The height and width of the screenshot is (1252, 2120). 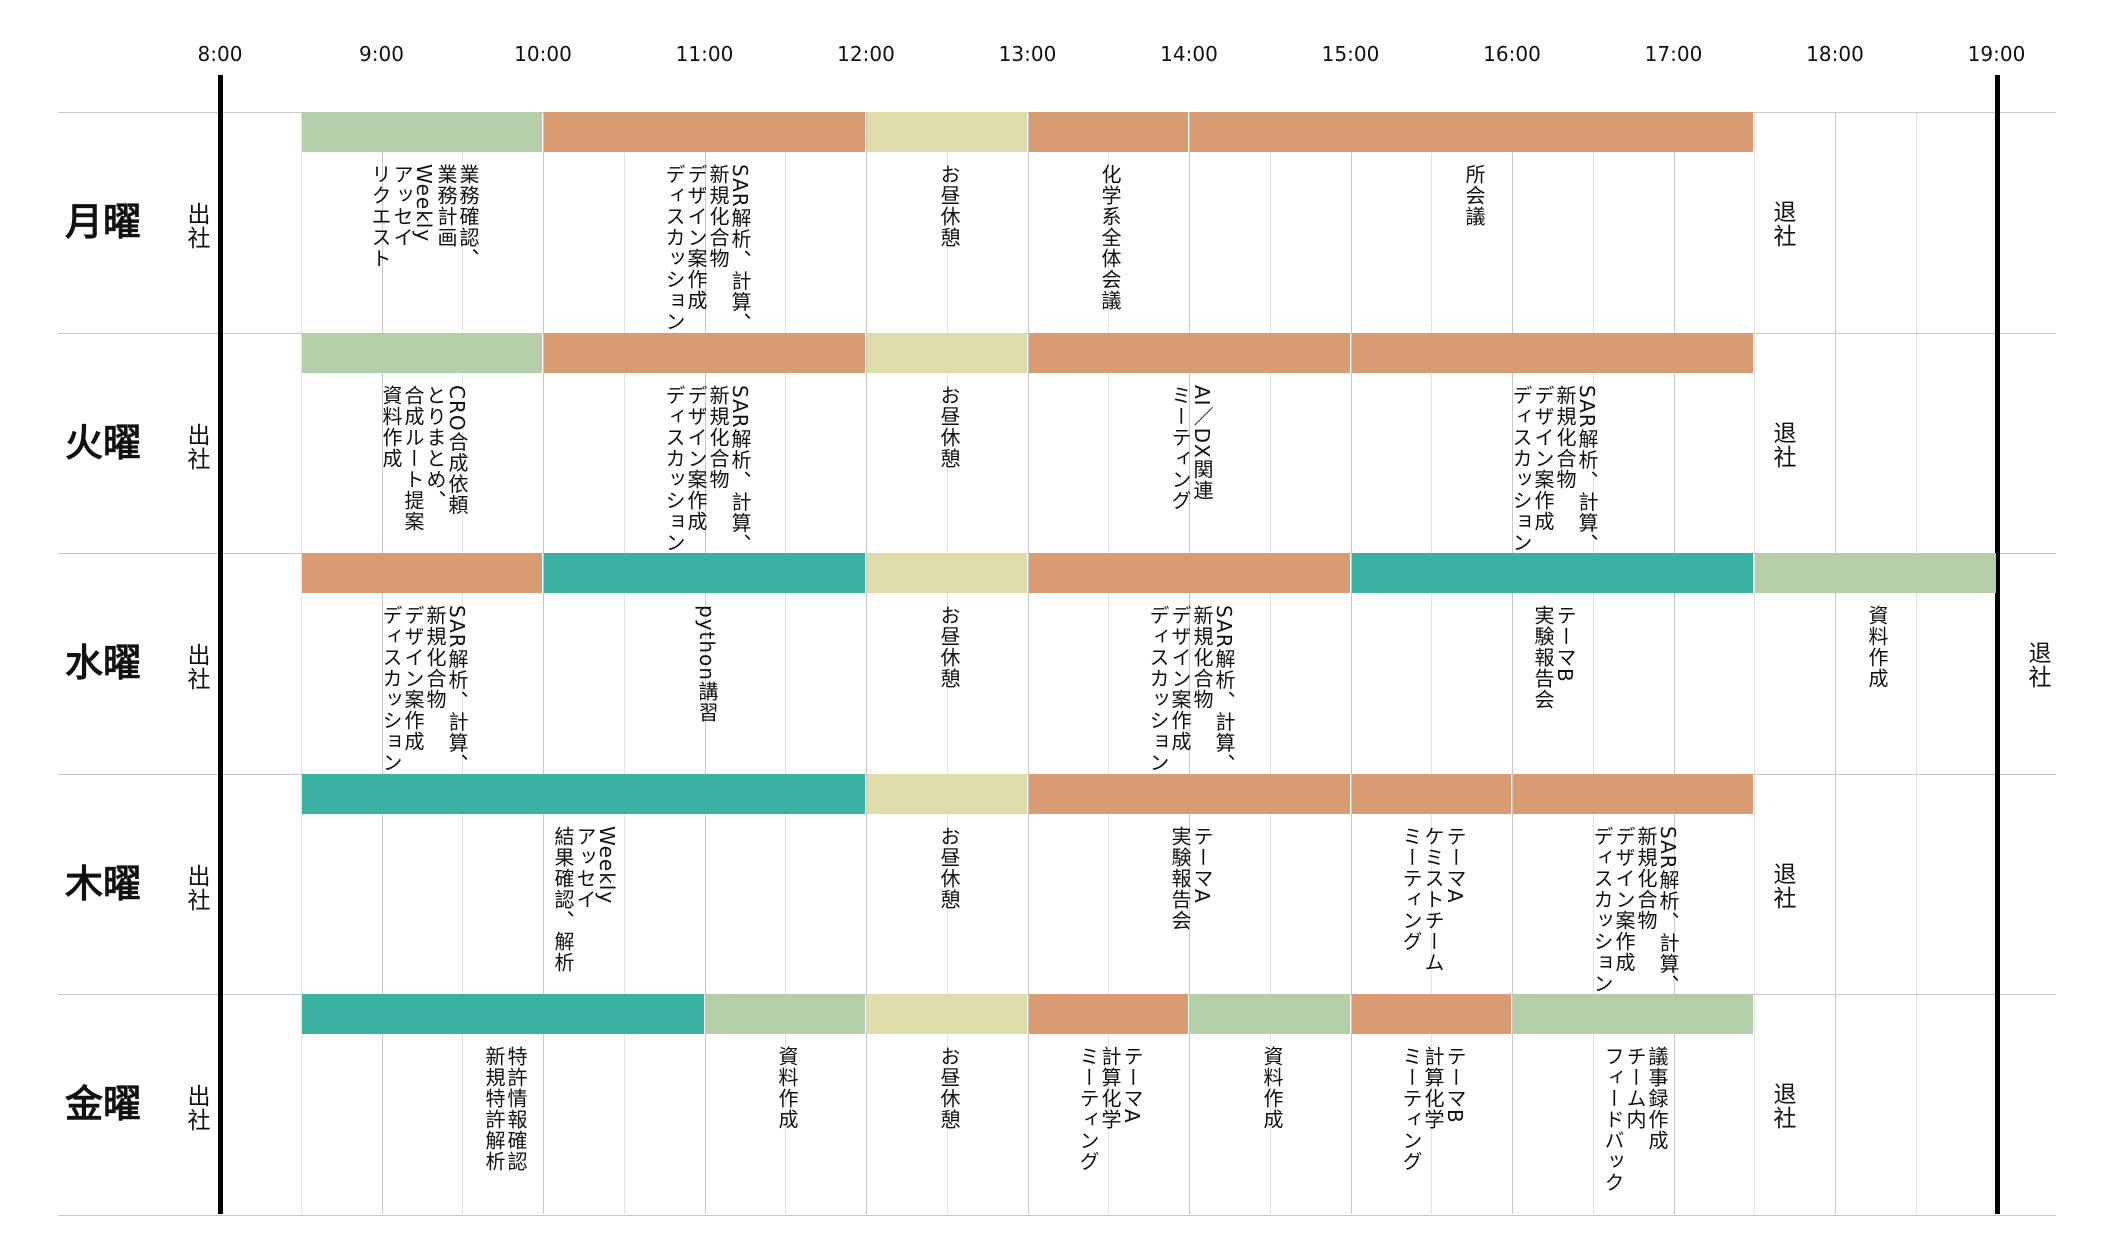 What do you see at coordinates (1189, 54) in the screenshot?
I see `hour-label: 14:00` at bounding box center [1189, 54].